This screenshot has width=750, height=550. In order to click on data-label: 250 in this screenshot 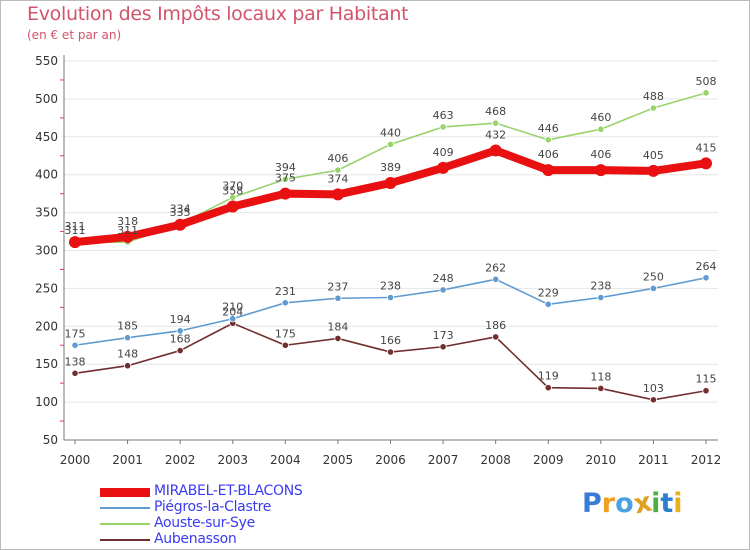, I will do `click(653, 276)`.